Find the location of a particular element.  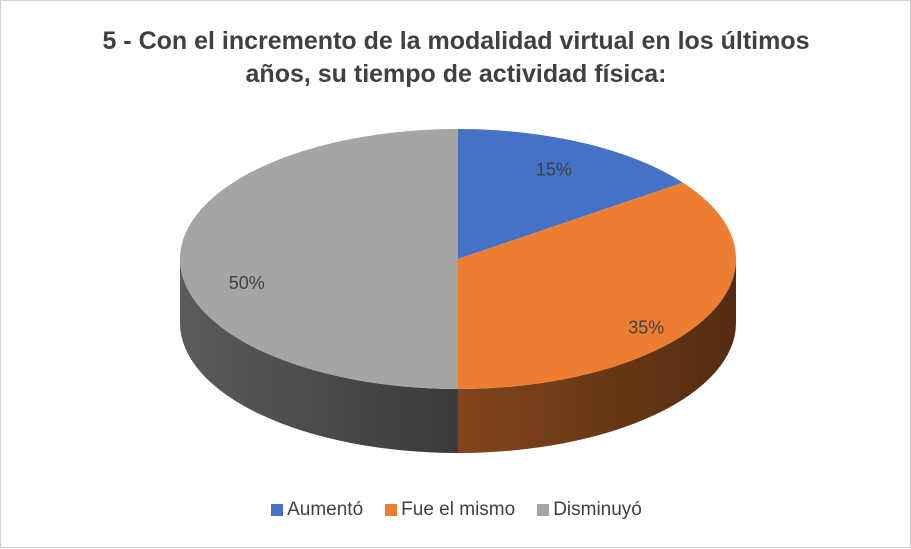

legend-item: Aumentó is located at coordinates (317, 510).